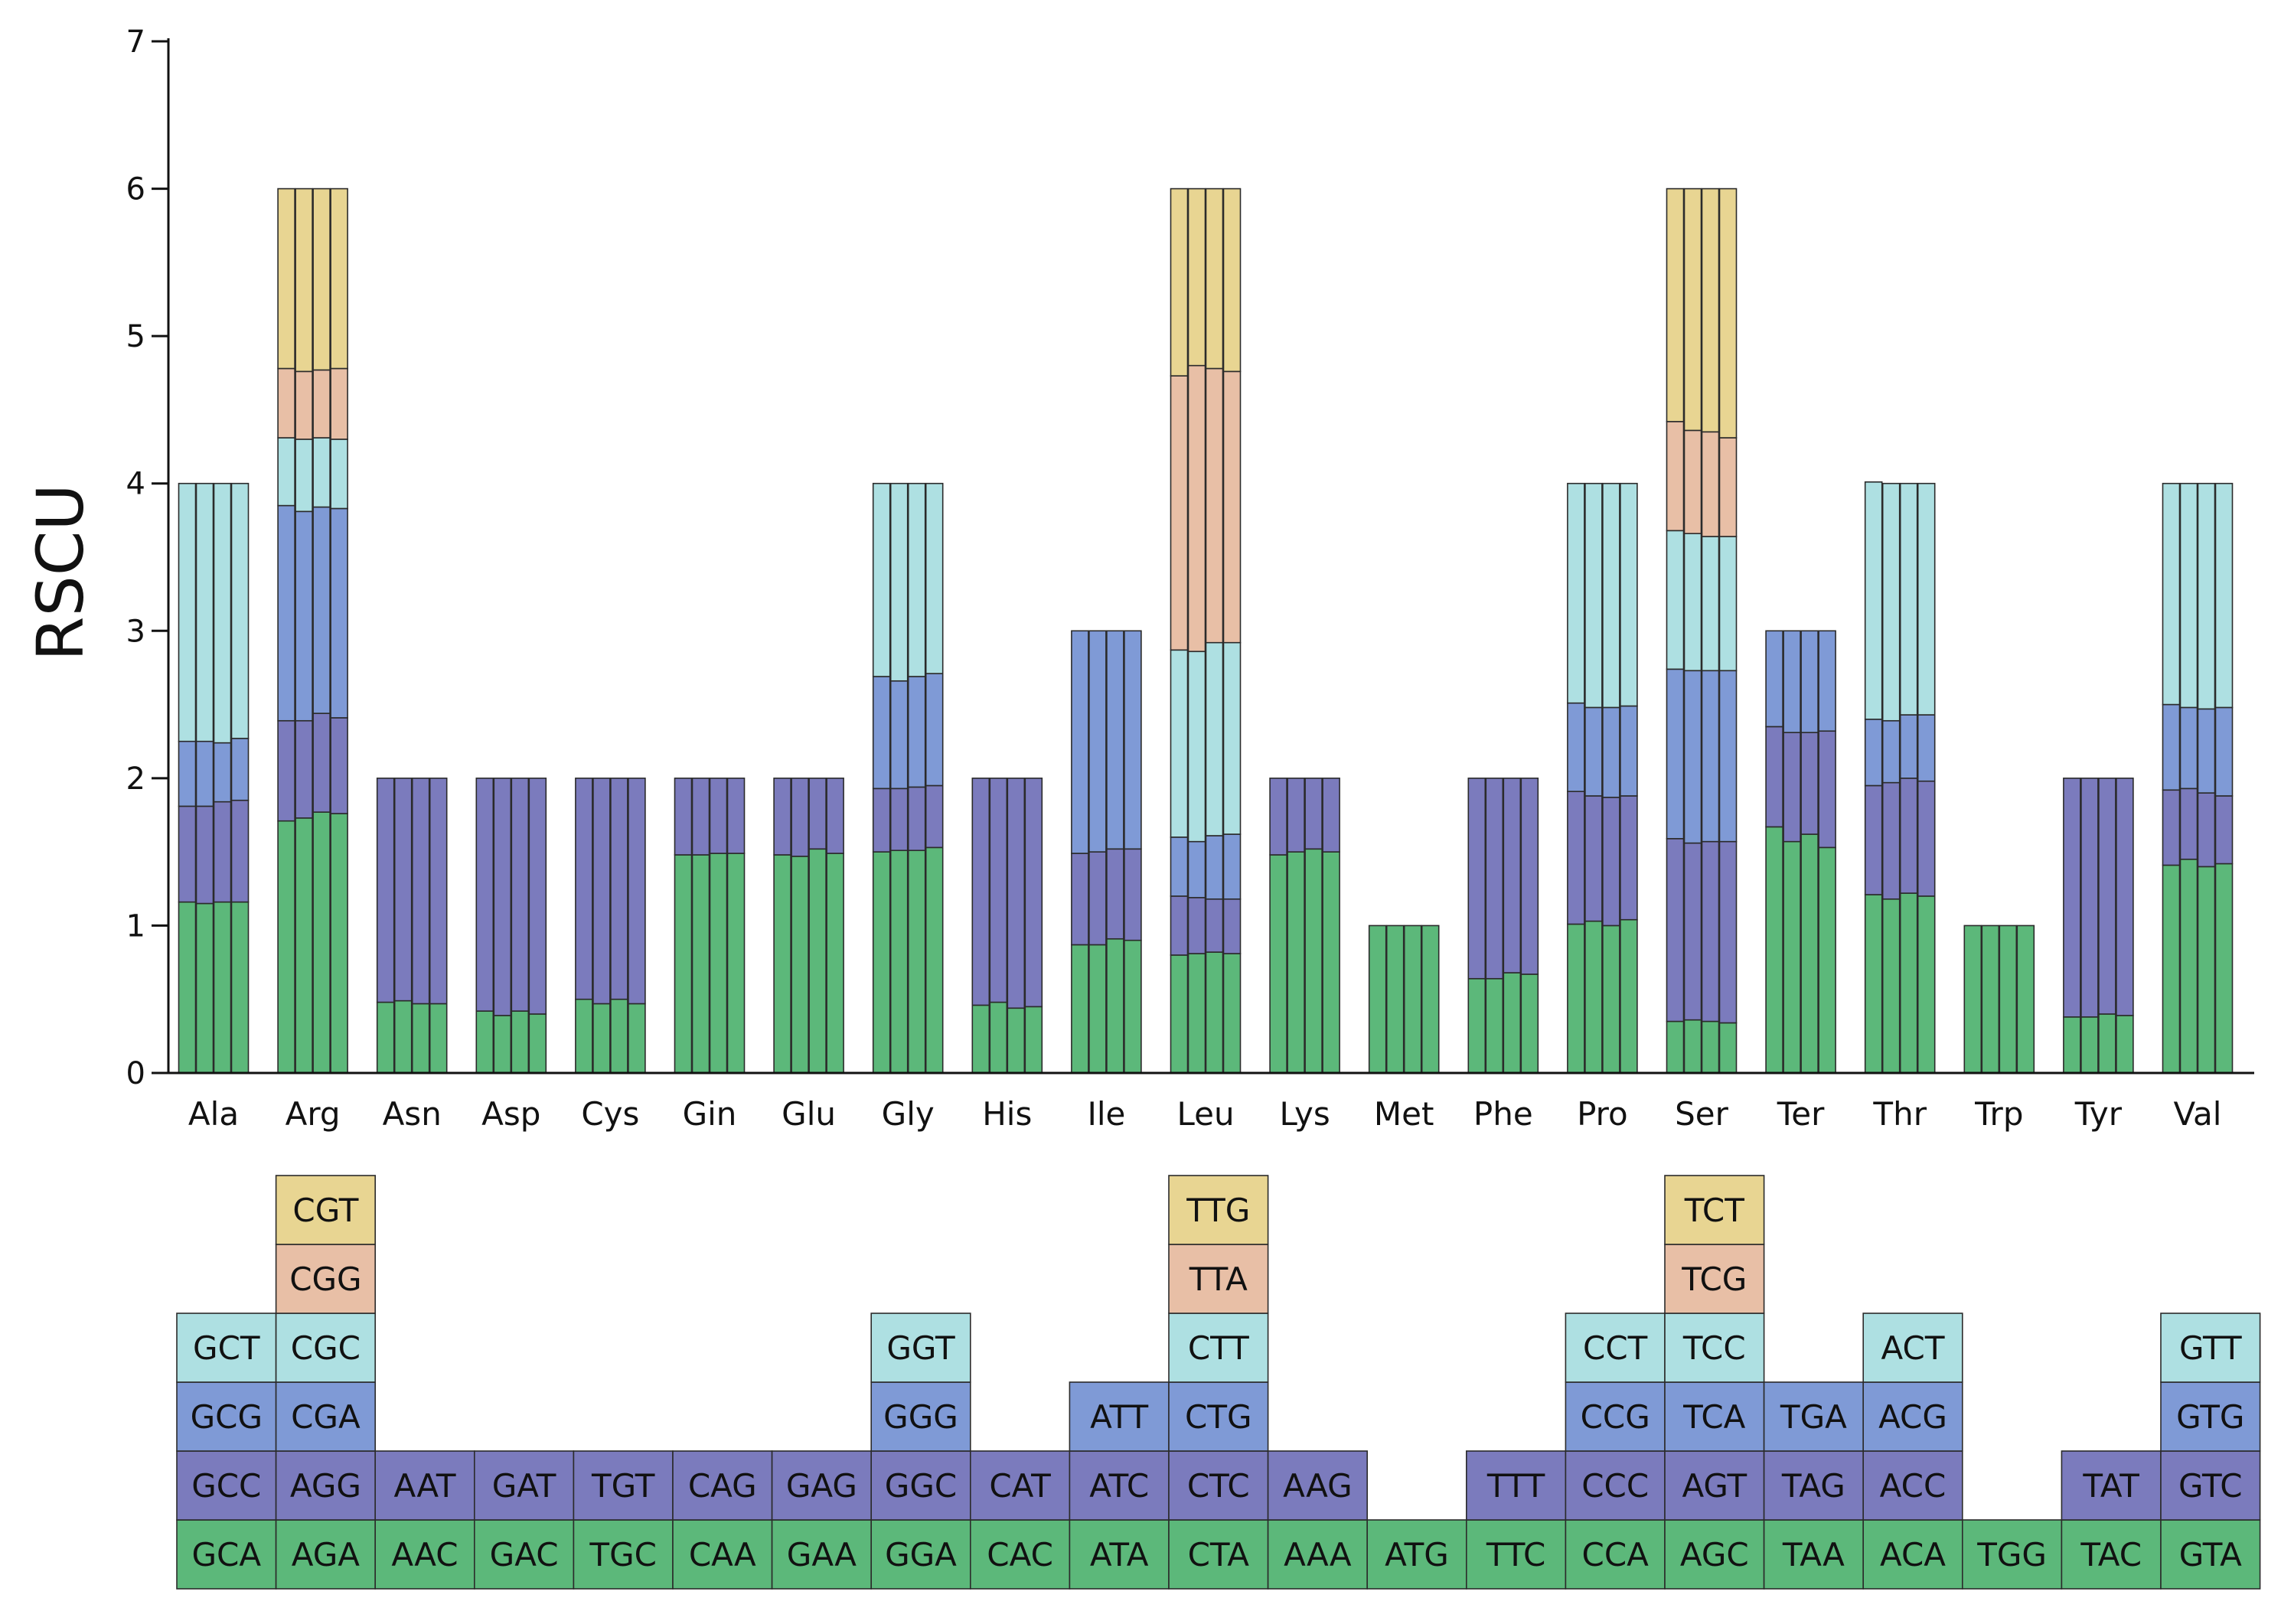 Image resolution: width=2281 pixels, height=1624 pixels. I want to click on codon-label-acc: ACC, so click(1913, 1486).